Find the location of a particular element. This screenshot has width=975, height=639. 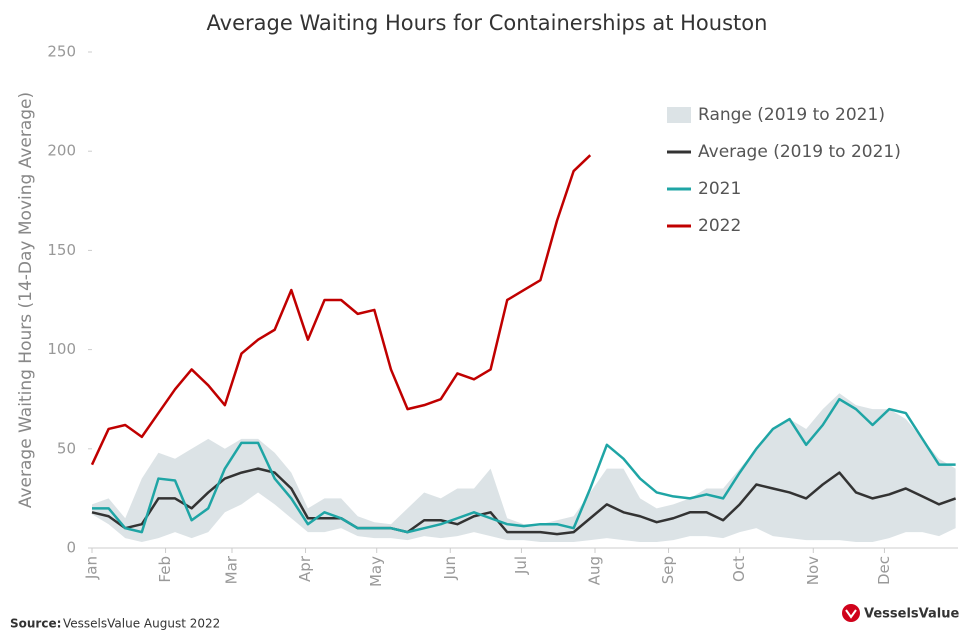

brand-icon-mark is located at coordinates (851, 614).